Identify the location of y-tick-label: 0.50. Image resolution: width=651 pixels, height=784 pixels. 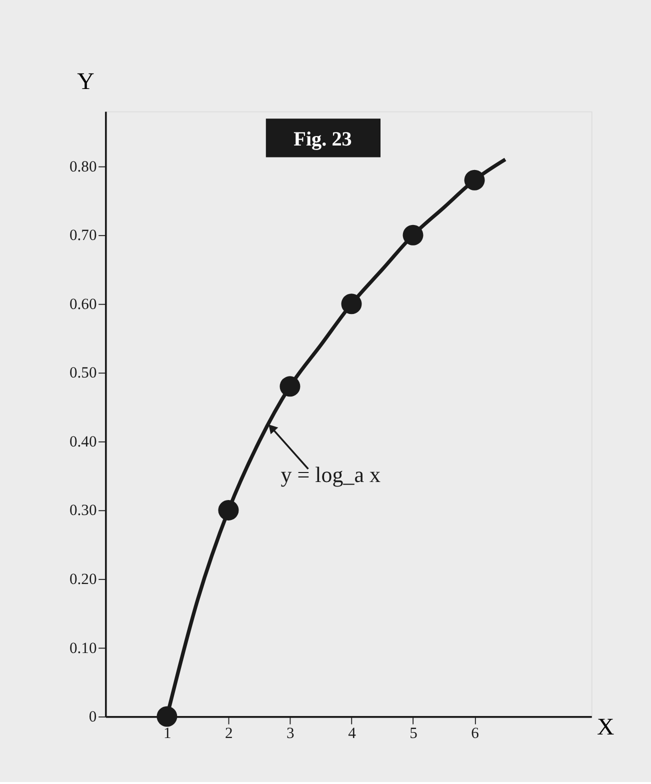
(83, 373).